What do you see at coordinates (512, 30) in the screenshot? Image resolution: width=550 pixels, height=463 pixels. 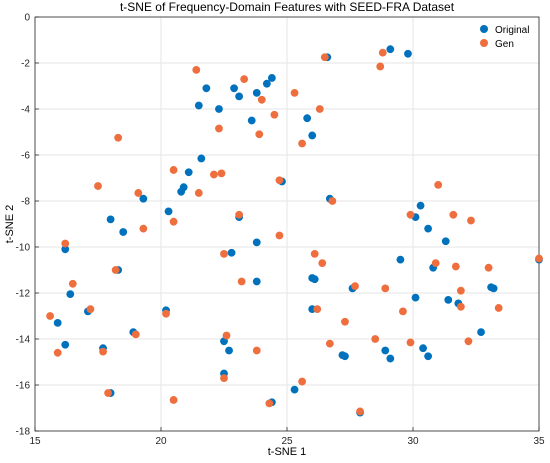 I see `legend-label-original: Original` at bounding box center [512, 30].